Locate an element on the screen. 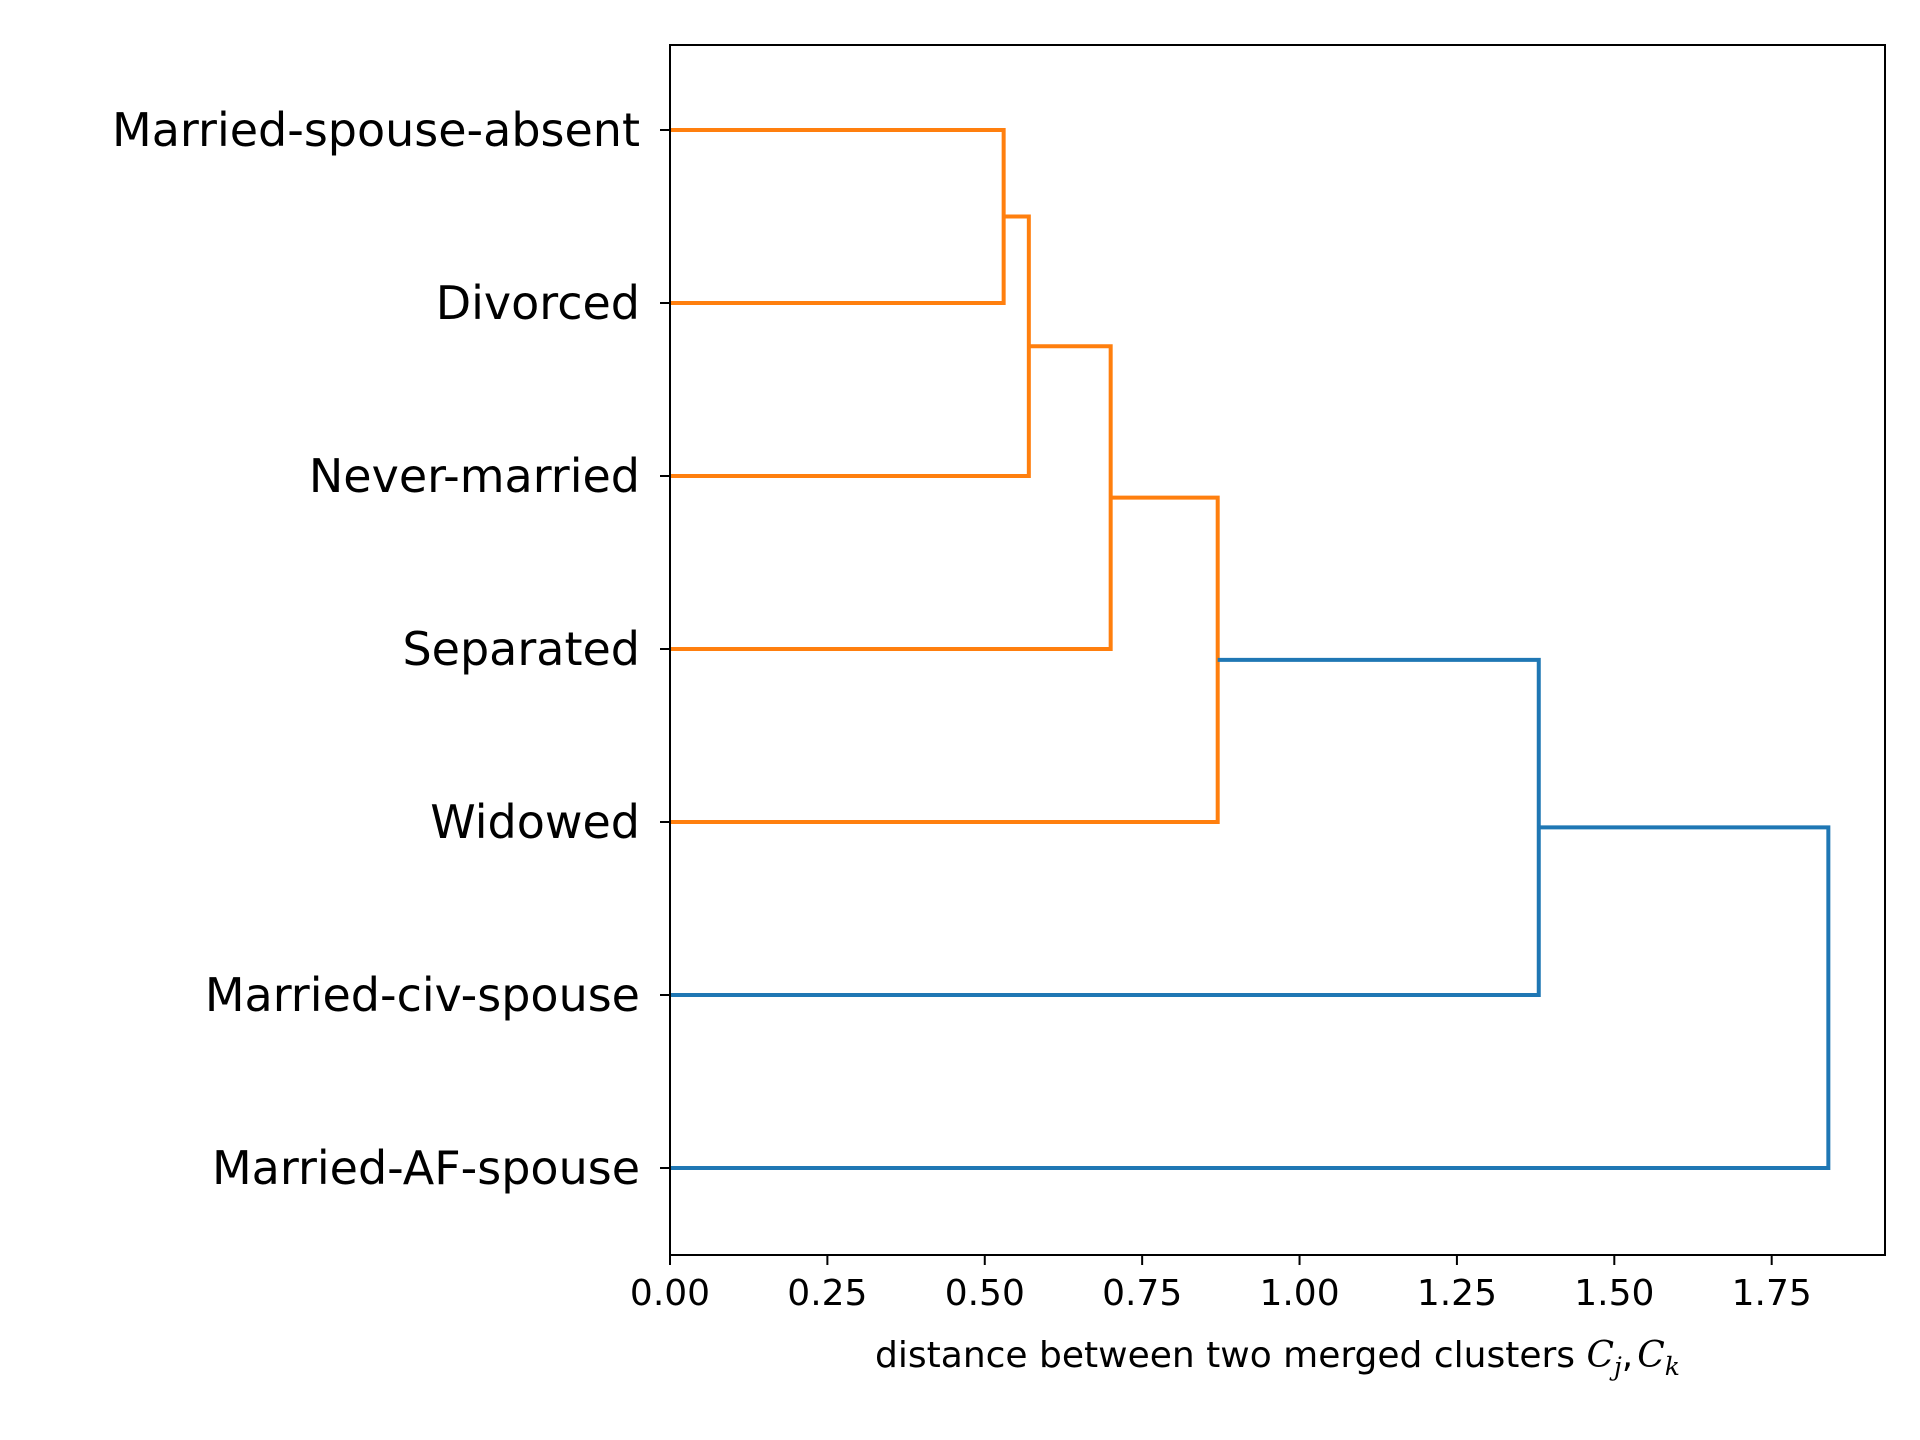  leaf-label: Separated is located at coordinates (521, 649).